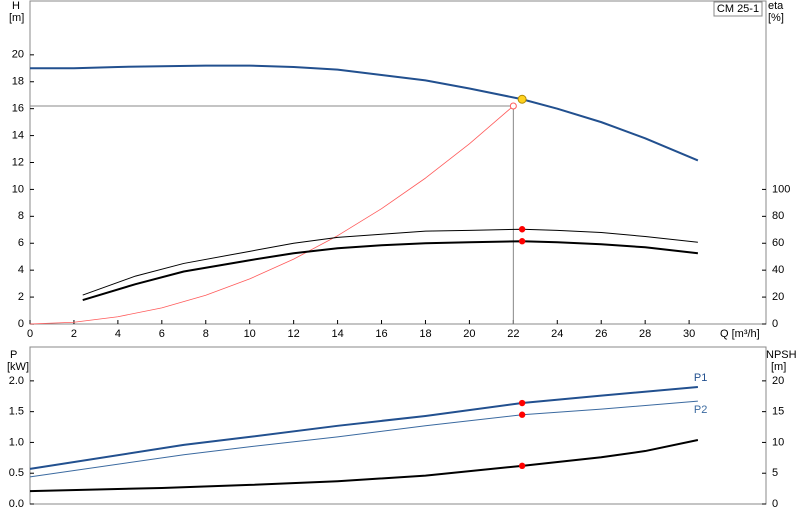 The height and width of the screenshot is (520, 800). What do you see at coordinates (557, 334) in the screenshot?
I see `x-tick-label: 24` at bounding box center [557, 334].